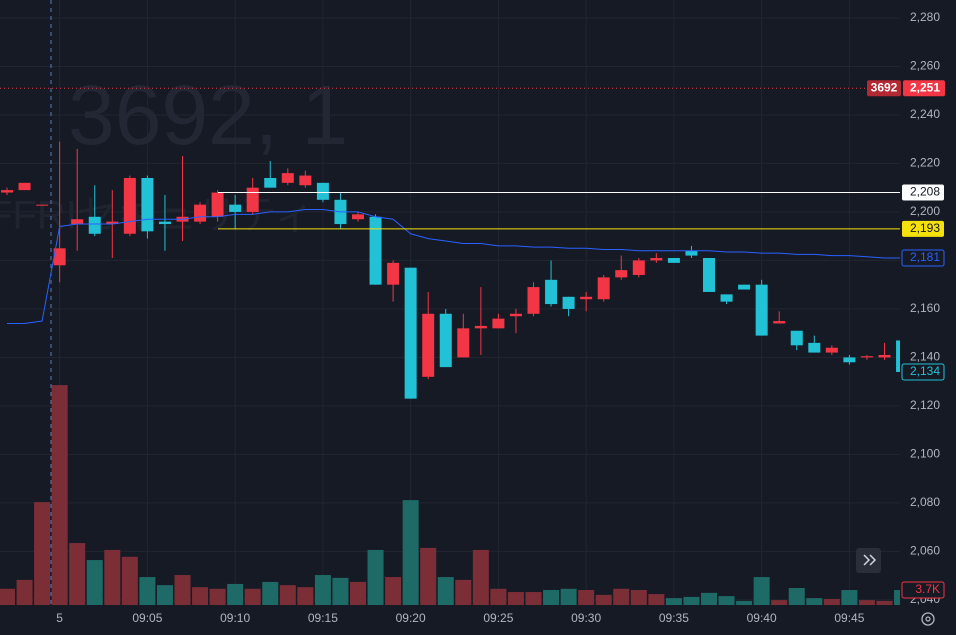  What do you see at coordinates (762, 618) in the screenshot?
I see `x-tick-label: 09:40` at bounding box center [762, 618].